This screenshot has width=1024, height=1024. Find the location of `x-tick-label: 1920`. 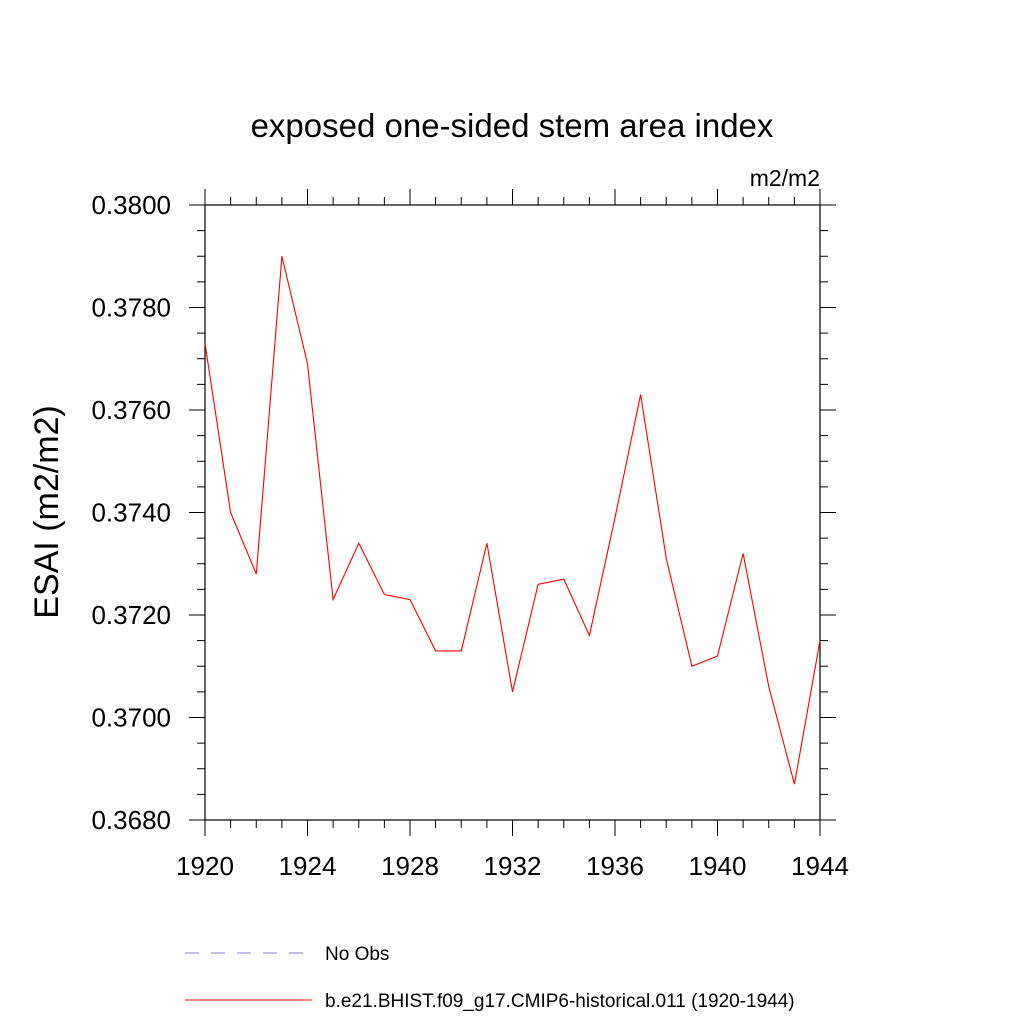

x-tick-label: 1920 is located at coordinates (205, 866).